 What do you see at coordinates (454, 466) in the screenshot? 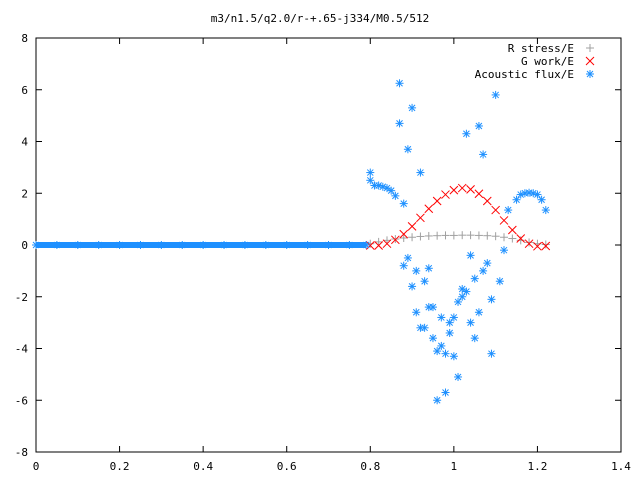
I see `x-tick-label: 1` at bounding box center [454, 466].